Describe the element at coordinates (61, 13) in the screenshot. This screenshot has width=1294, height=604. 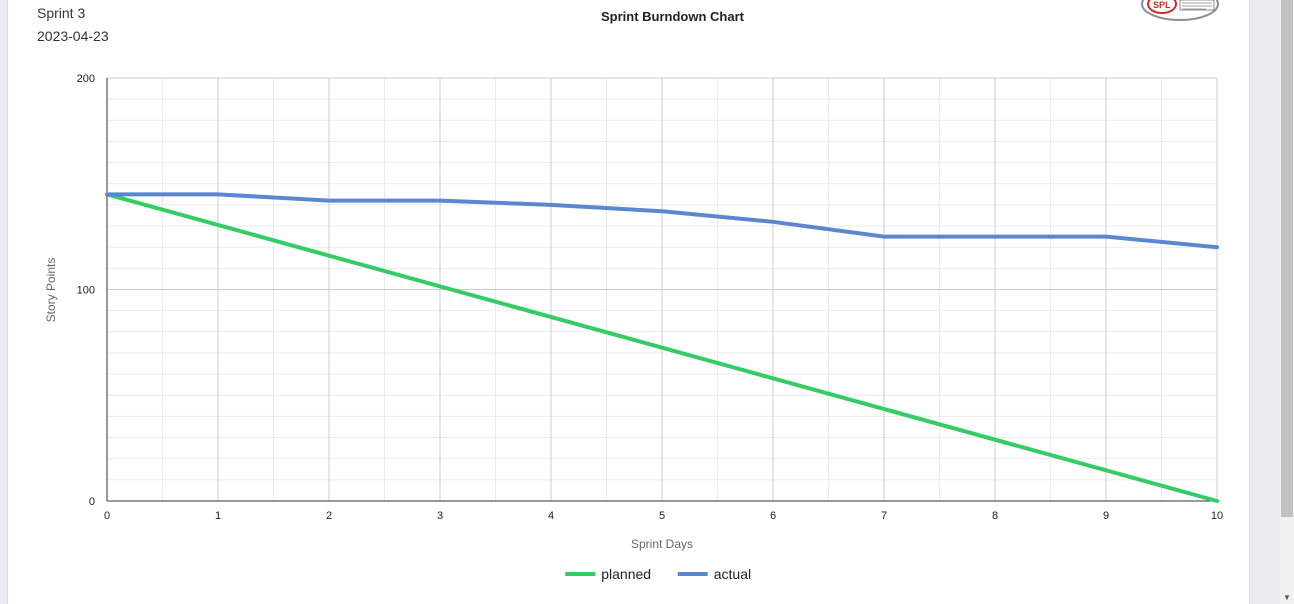
I see `sprint-name: Sprint 3` at that location.